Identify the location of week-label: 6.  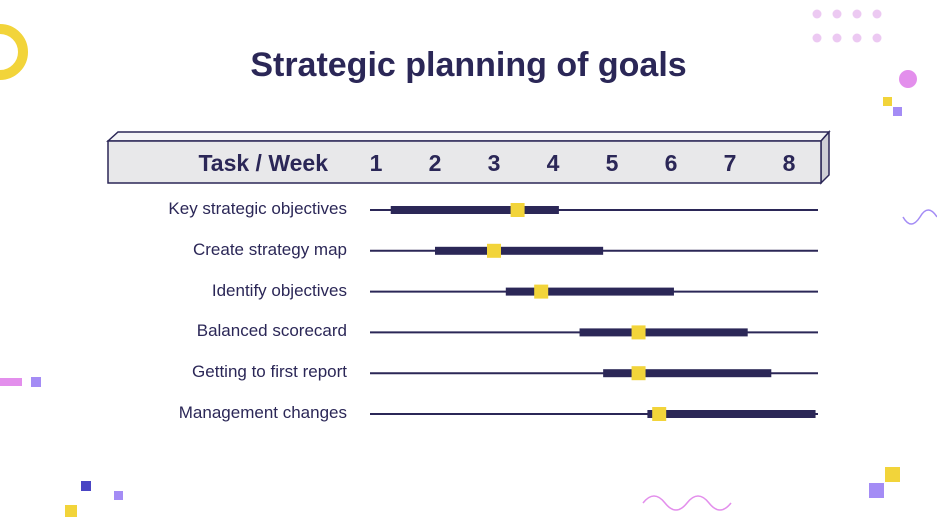
(671, 163).